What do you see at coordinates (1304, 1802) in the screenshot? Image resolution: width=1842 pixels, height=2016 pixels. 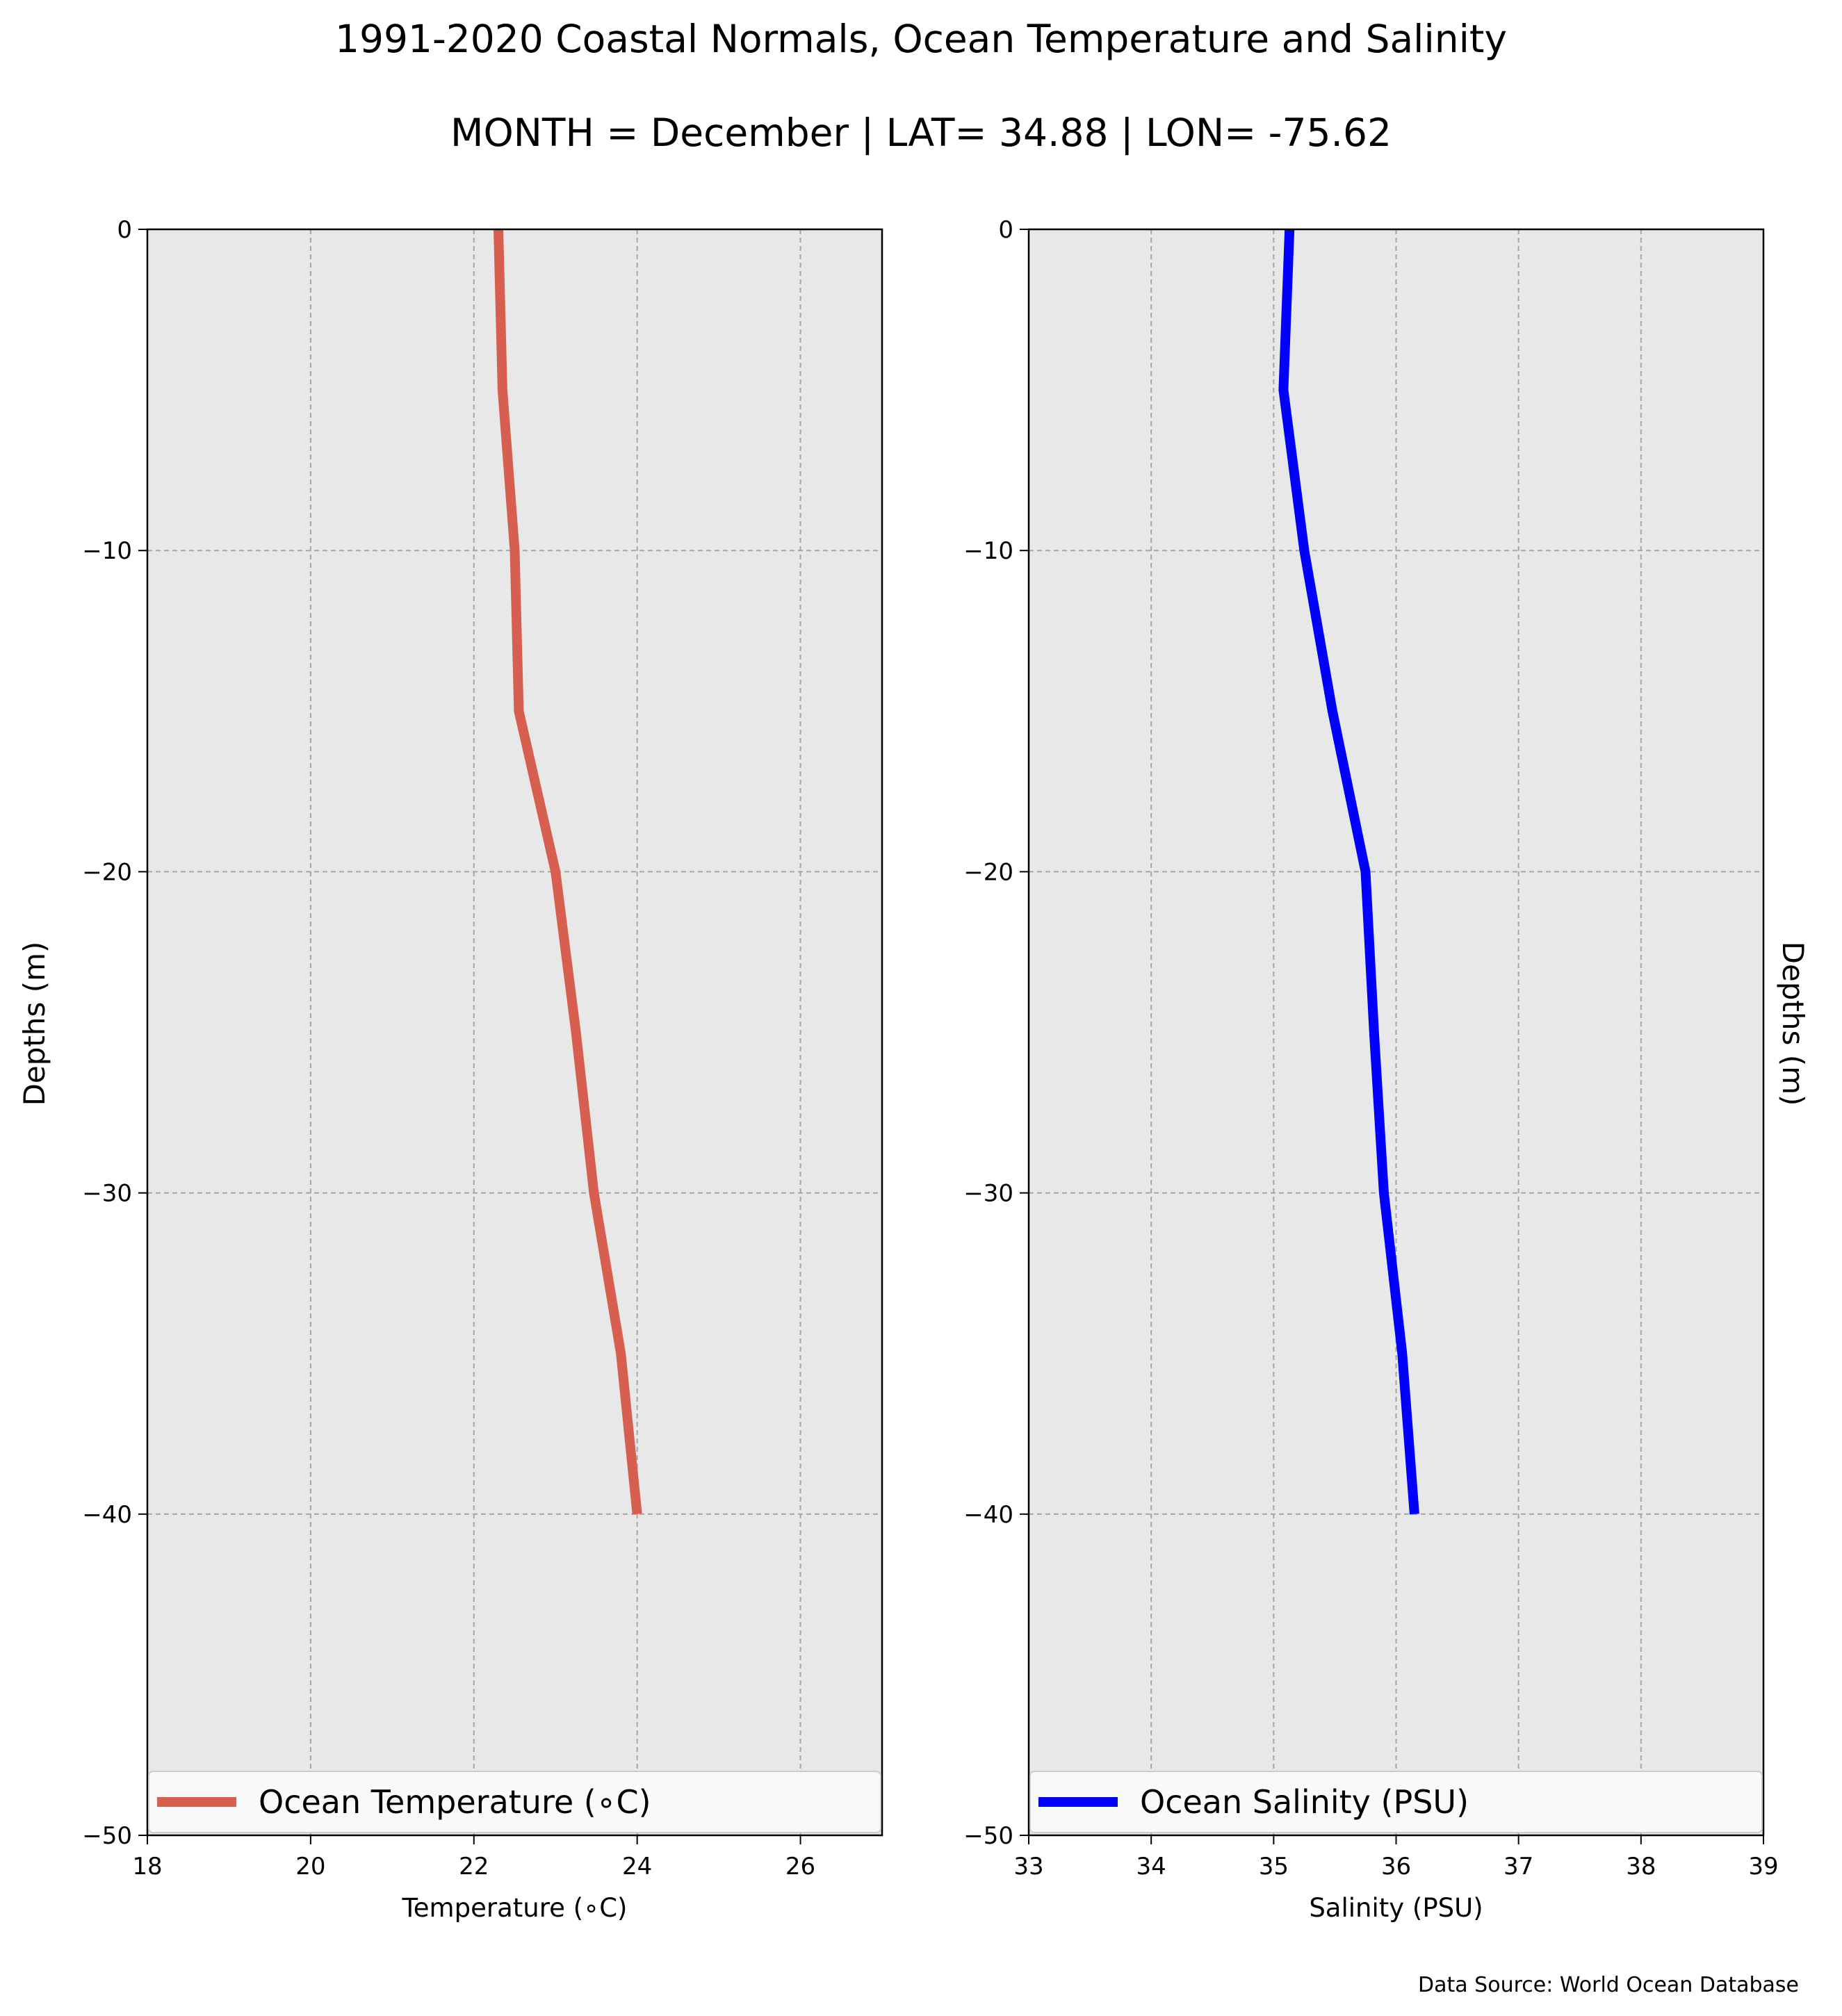 I see `salinity-legend-label: Ocean Salinity (PSU)` at bounding box center [1304, 1802].